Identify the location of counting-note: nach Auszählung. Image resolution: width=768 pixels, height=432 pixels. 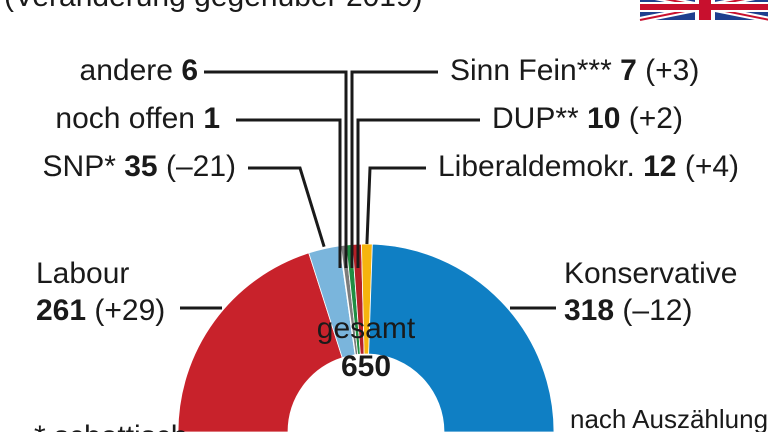
(669, 418).